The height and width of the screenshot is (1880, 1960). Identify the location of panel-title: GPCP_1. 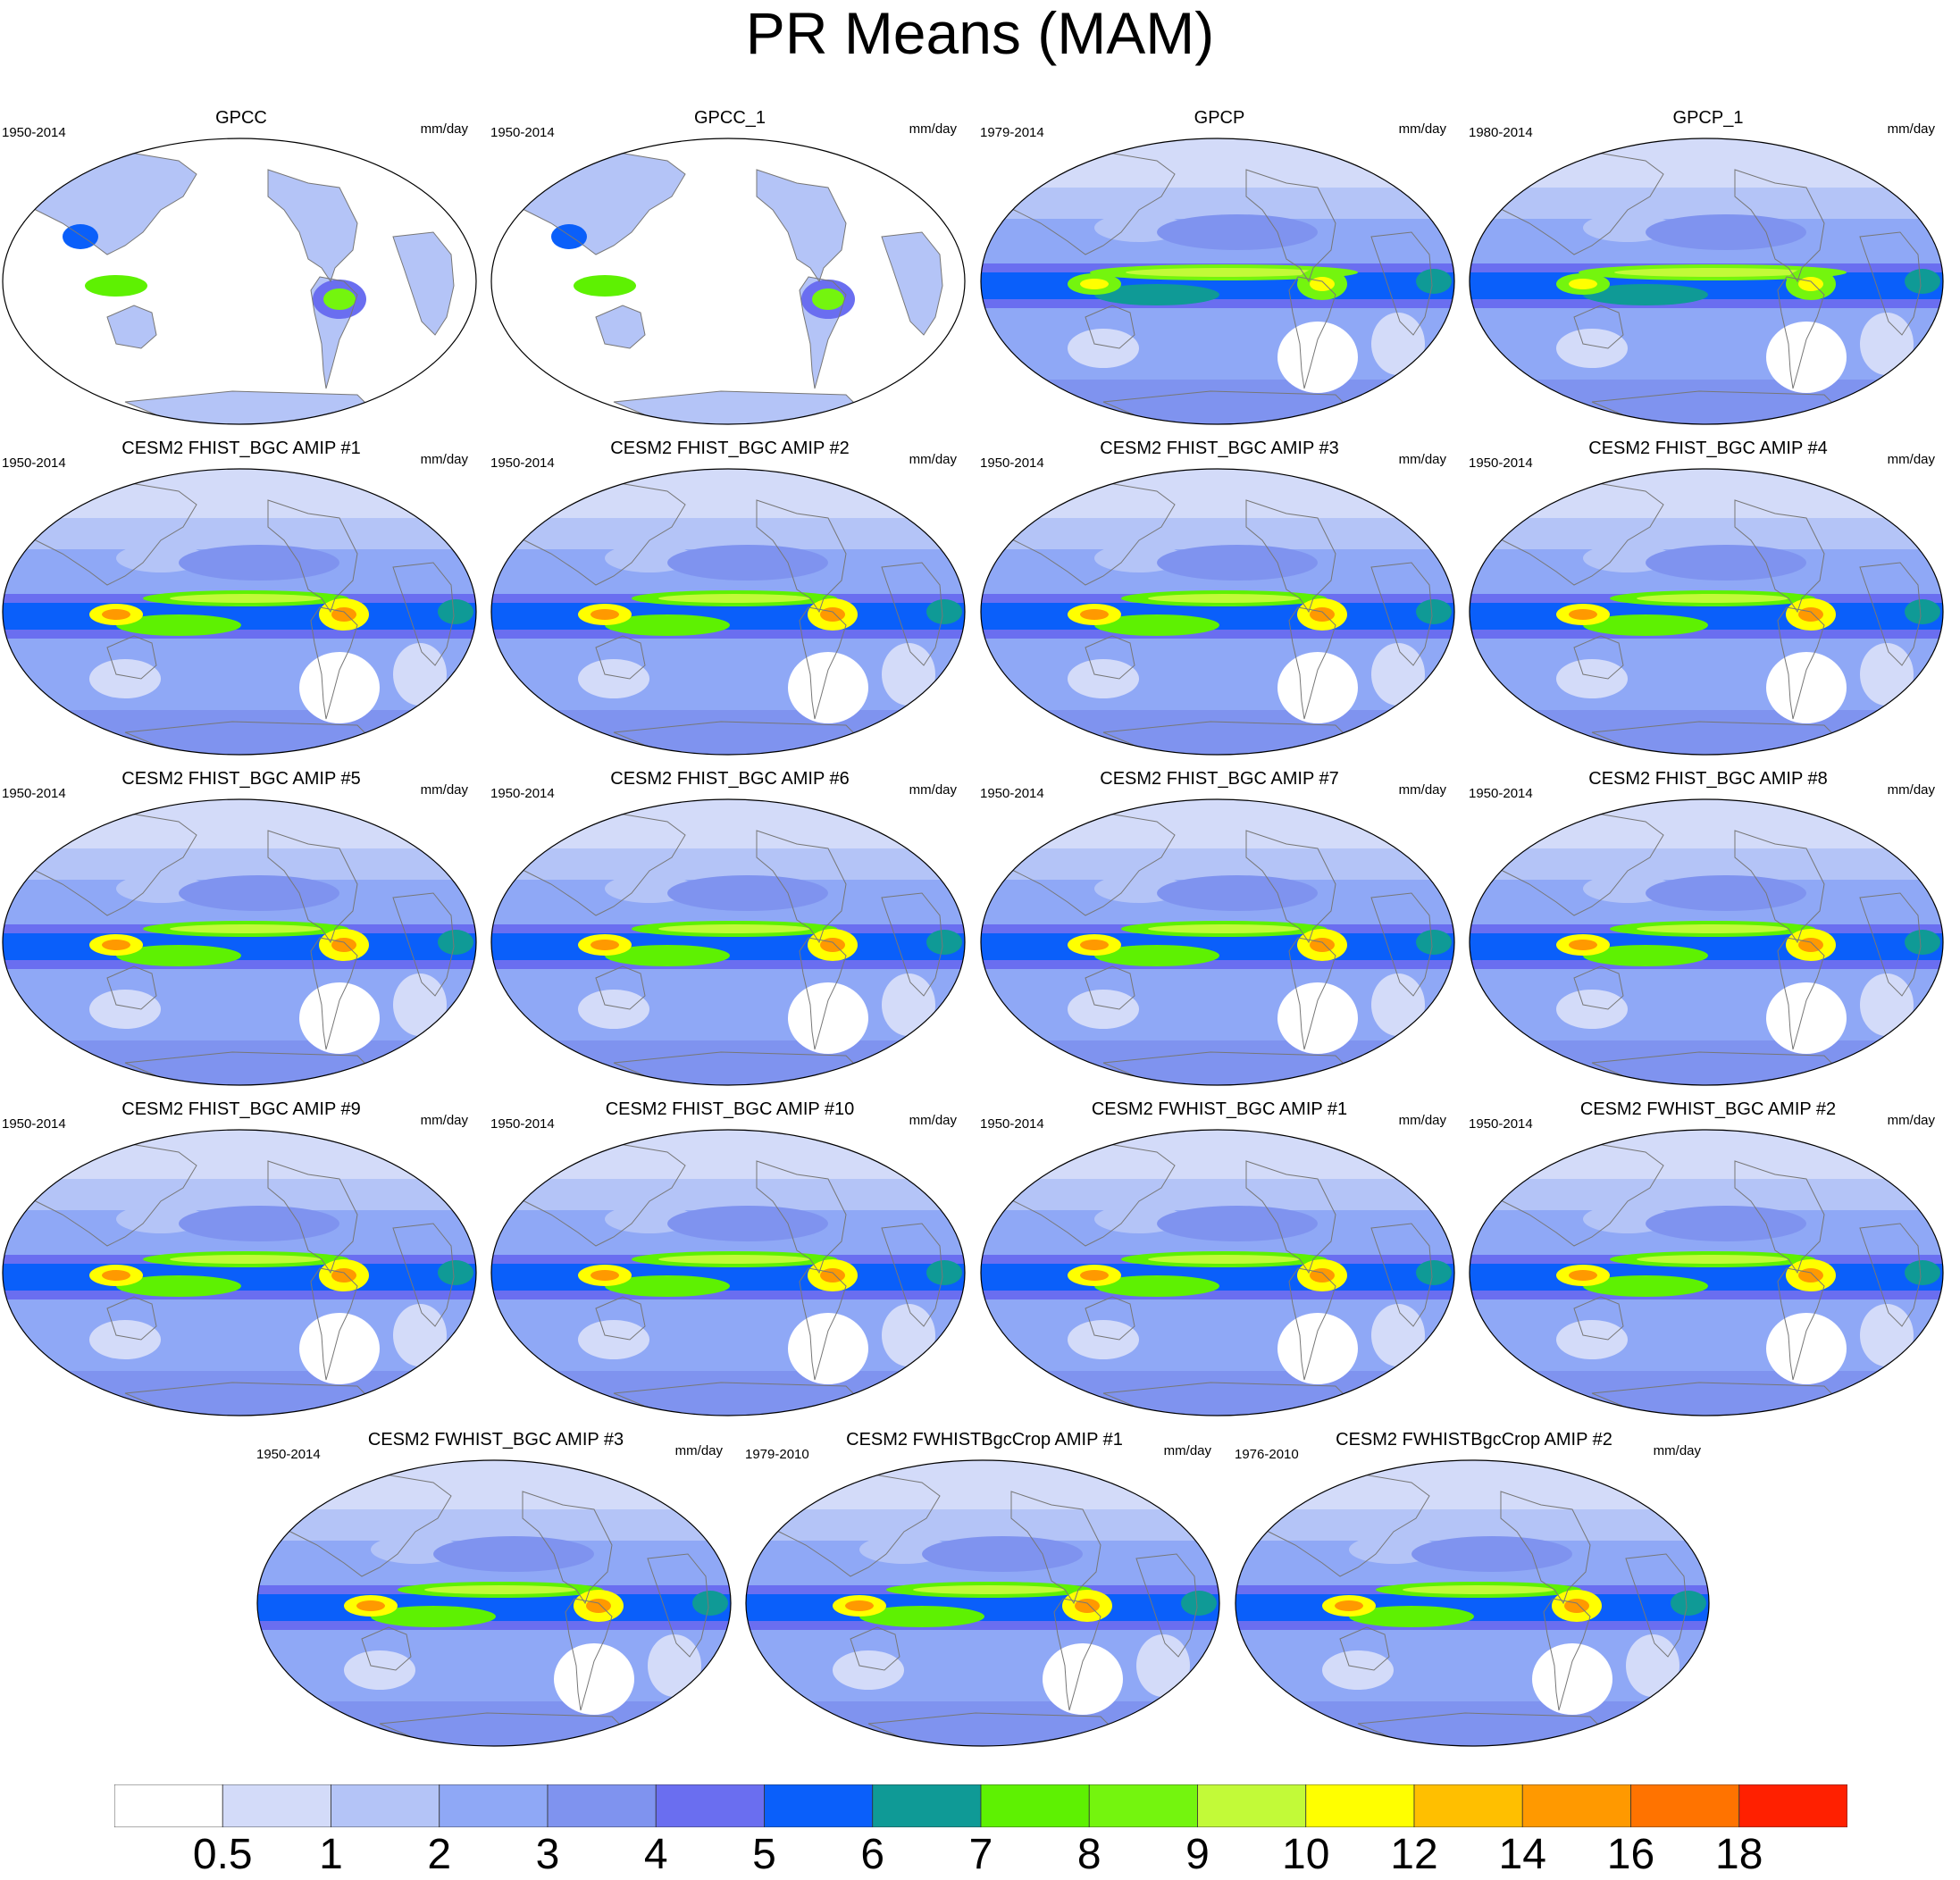
(1708, 118).